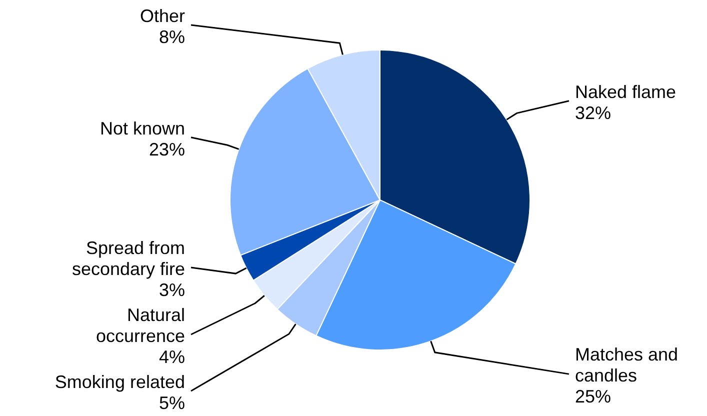 Image resolution: width=707 pixels, height=416 pixels. I want to click on data-label: 3%, so click(171, 290).